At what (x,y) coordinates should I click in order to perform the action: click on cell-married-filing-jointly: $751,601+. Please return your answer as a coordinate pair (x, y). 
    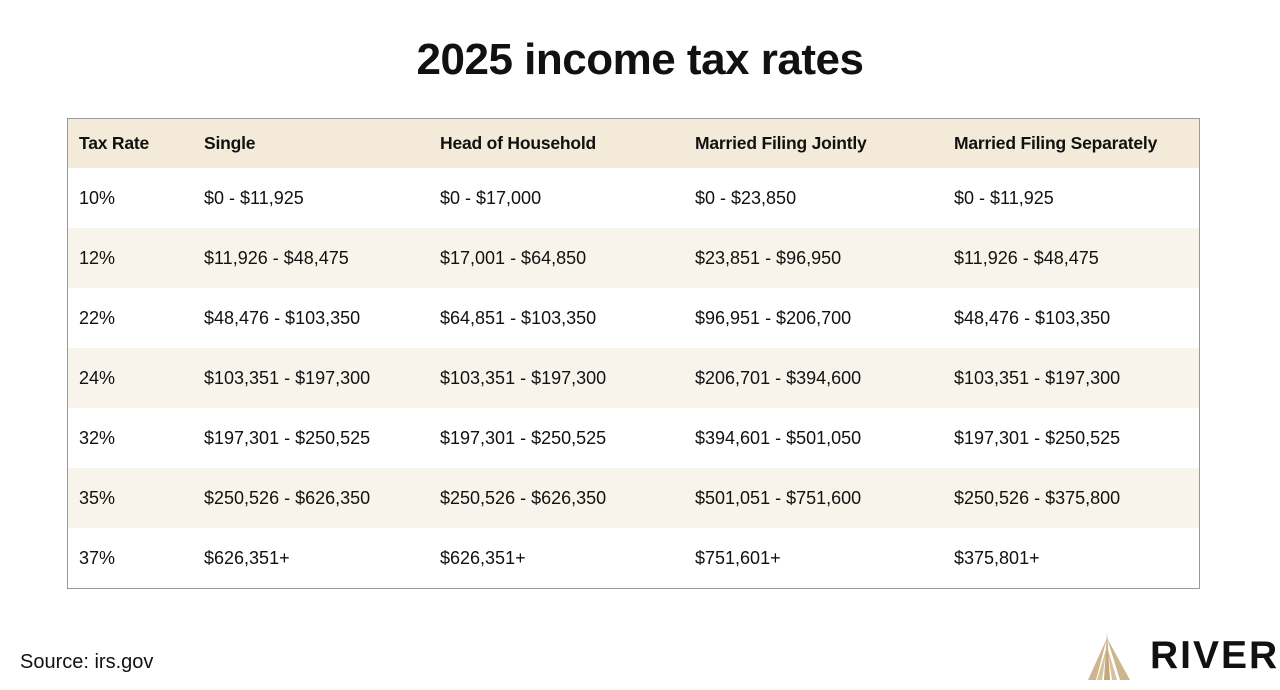
    Looking at the image, I should click on (738, 557).